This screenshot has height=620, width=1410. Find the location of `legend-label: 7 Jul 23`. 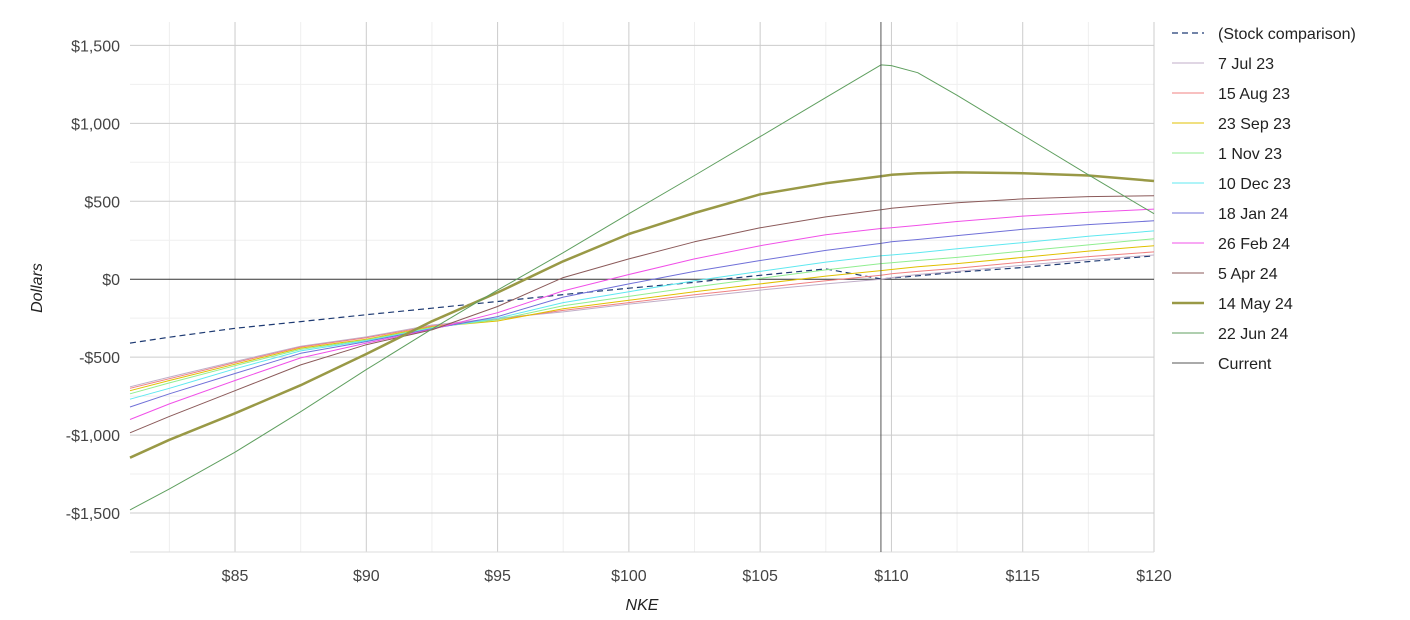

legend-label: 7 Jul 23 is located at coordinates (1246, 64).